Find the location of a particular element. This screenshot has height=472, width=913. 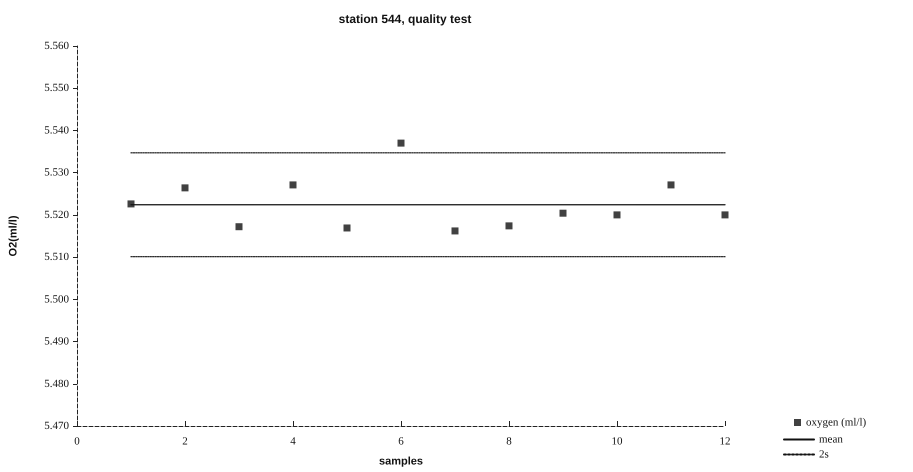

y-tick-label: 5.470 is located at coordinates (57, 426).